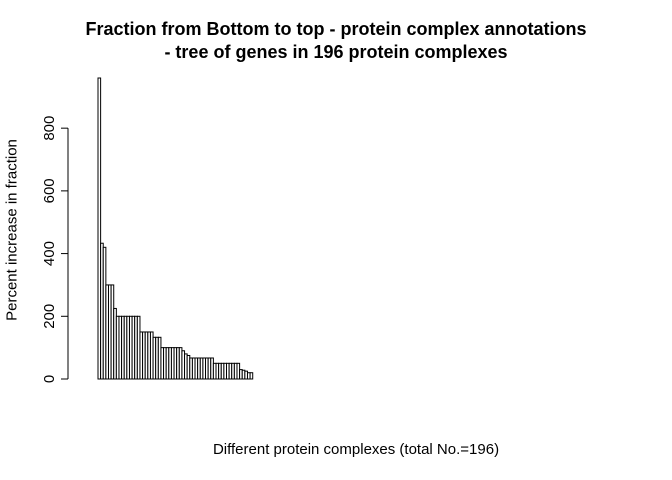  Describe the element at coordinates (49, 379) in the screenshot. I see `y-tick-label: 0` at that location.